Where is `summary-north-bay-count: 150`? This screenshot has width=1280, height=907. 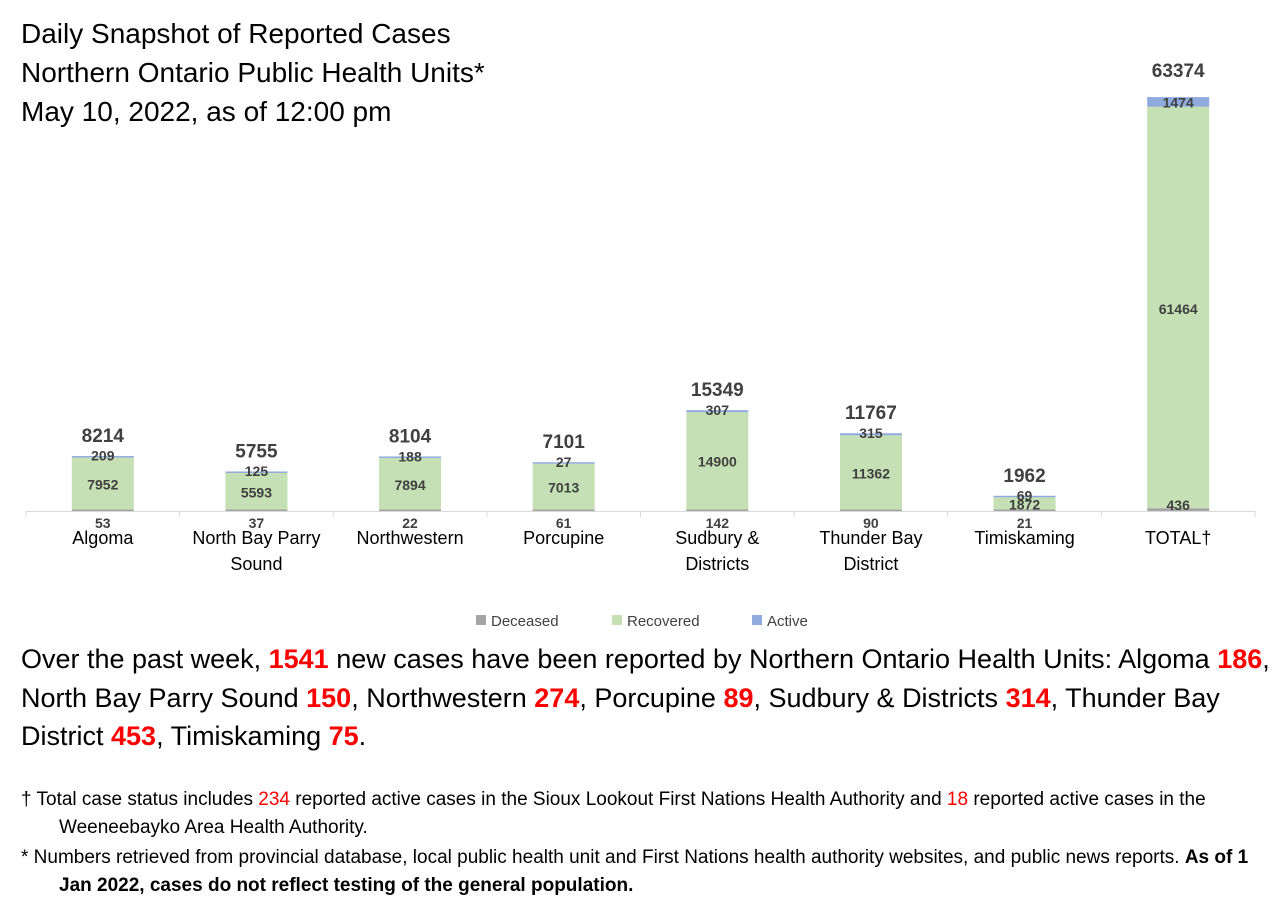
summary-north-bay-count: 150 is located at coordinates (329, 697).